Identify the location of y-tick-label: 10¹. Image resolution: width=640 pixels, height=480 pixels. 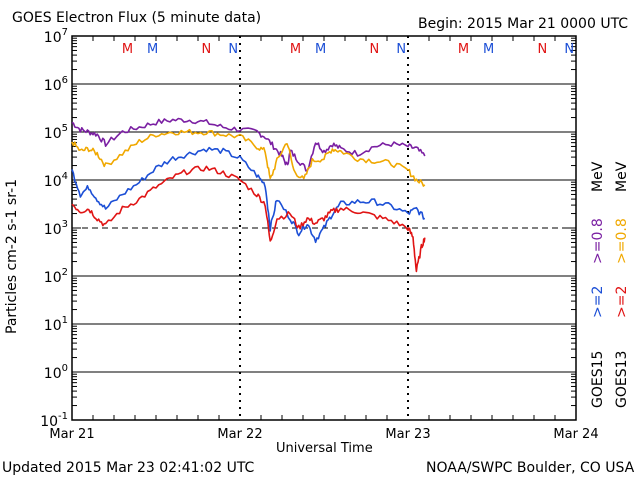
(56, 324).